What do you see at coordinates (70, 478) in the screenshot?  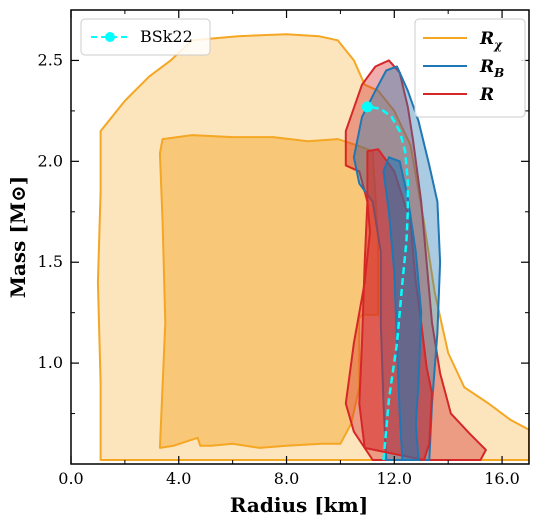 I see `x-tick-label: 0.0` at bounding box center [70, 478].